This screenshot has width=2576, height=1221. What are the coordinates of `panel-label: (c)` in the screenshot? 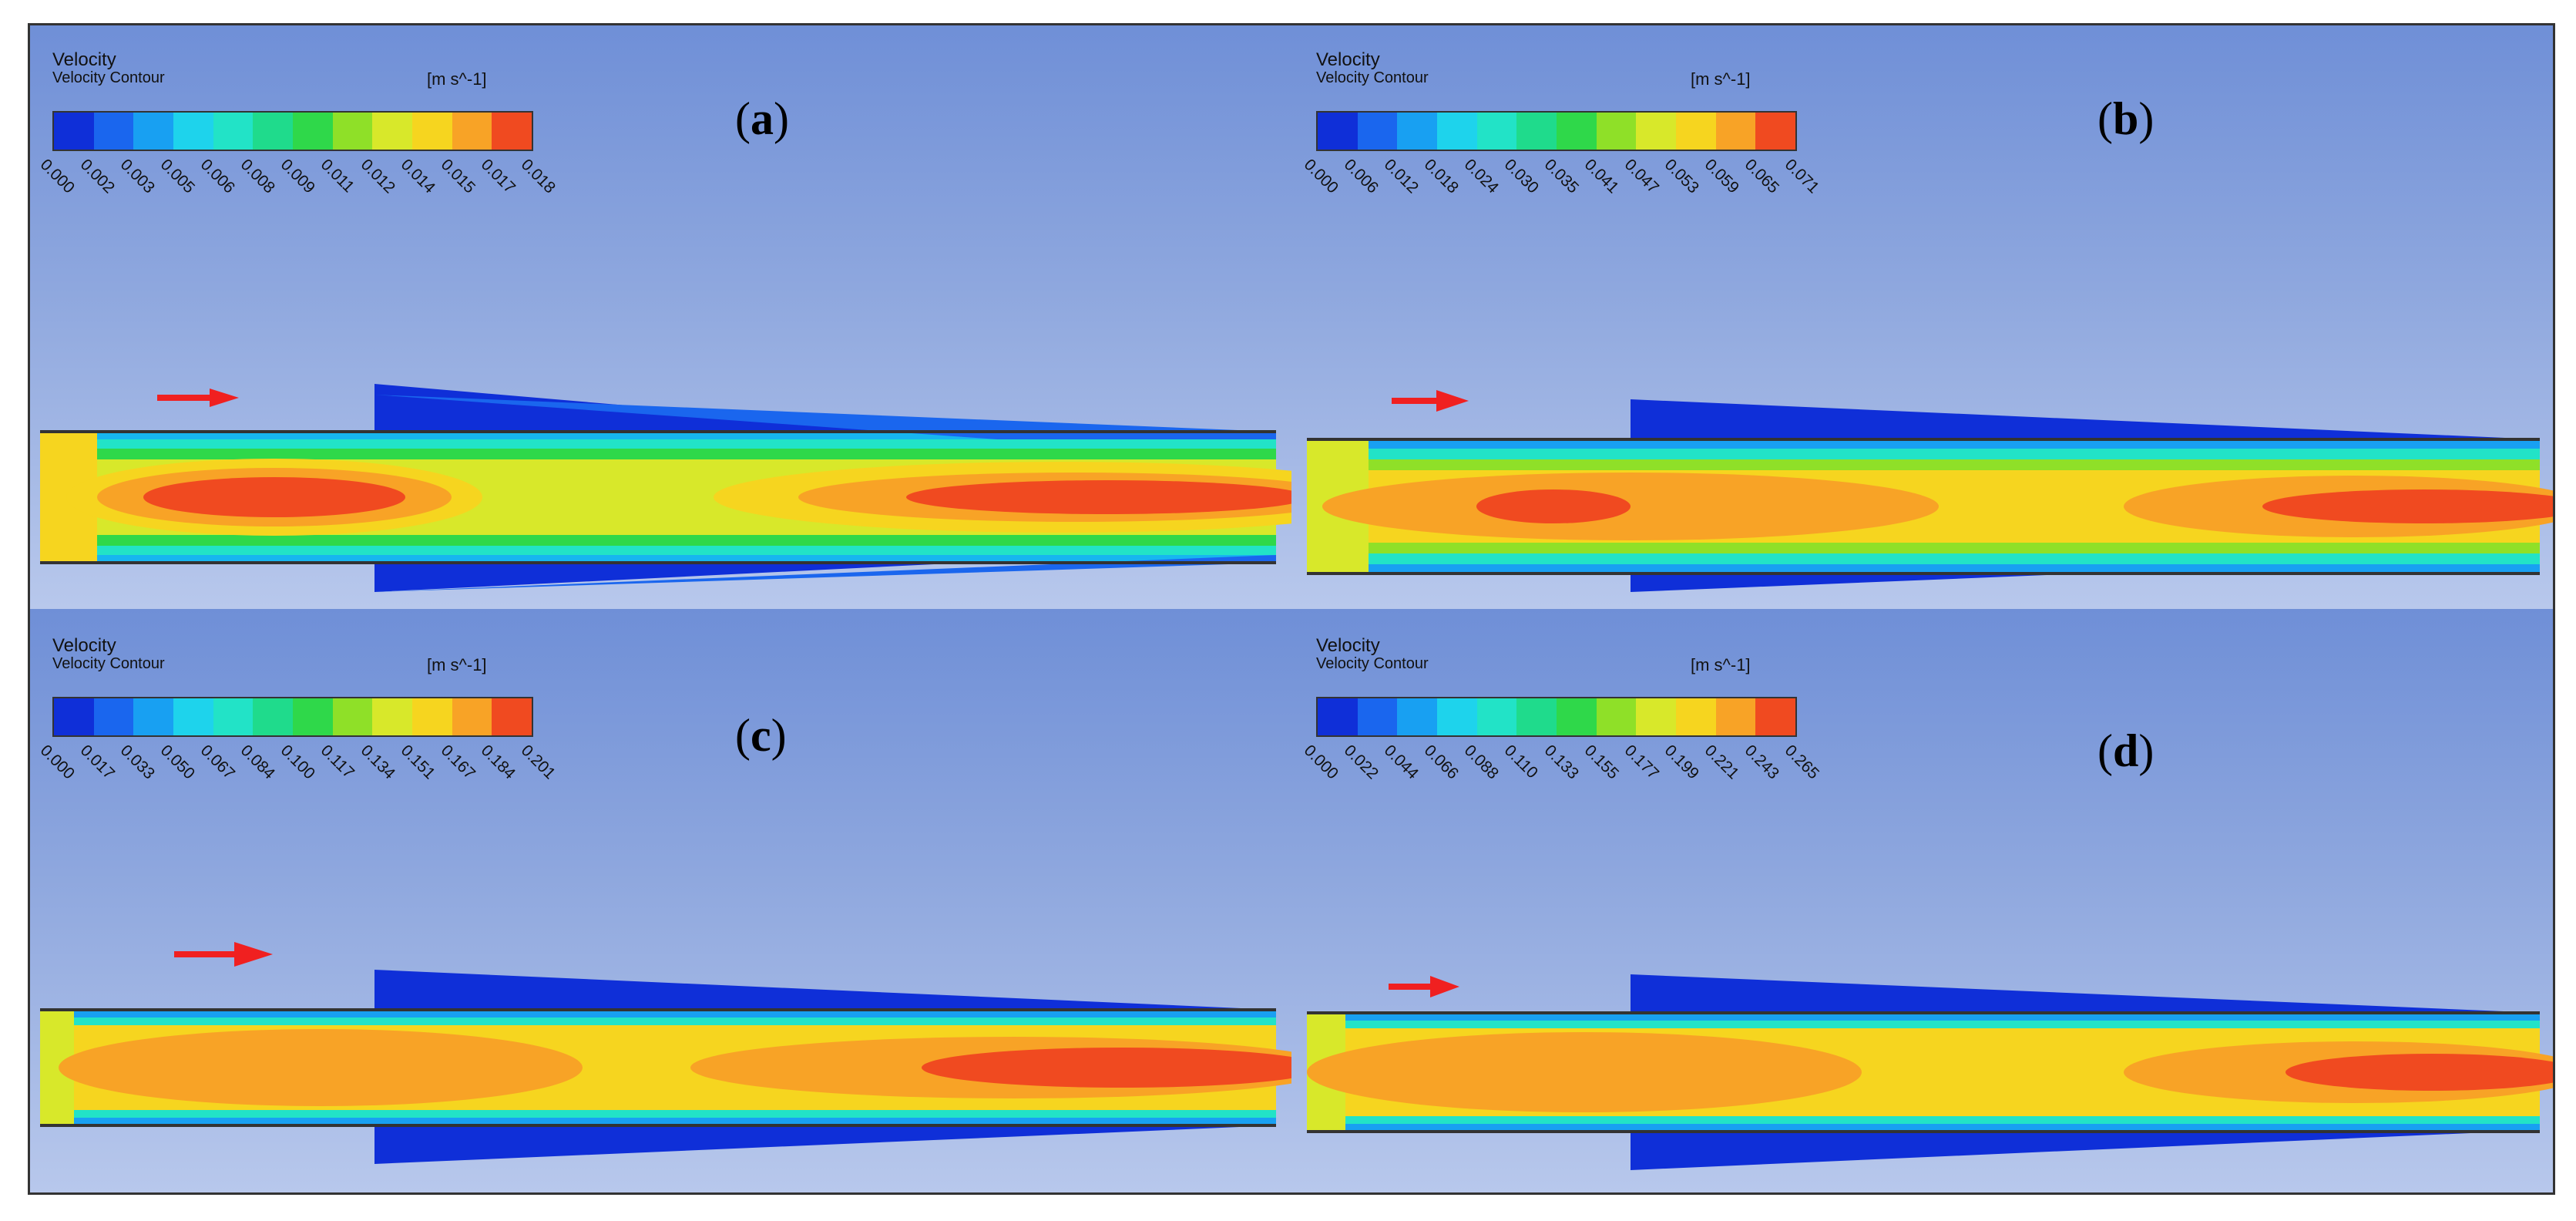 It's located at (761, 735).